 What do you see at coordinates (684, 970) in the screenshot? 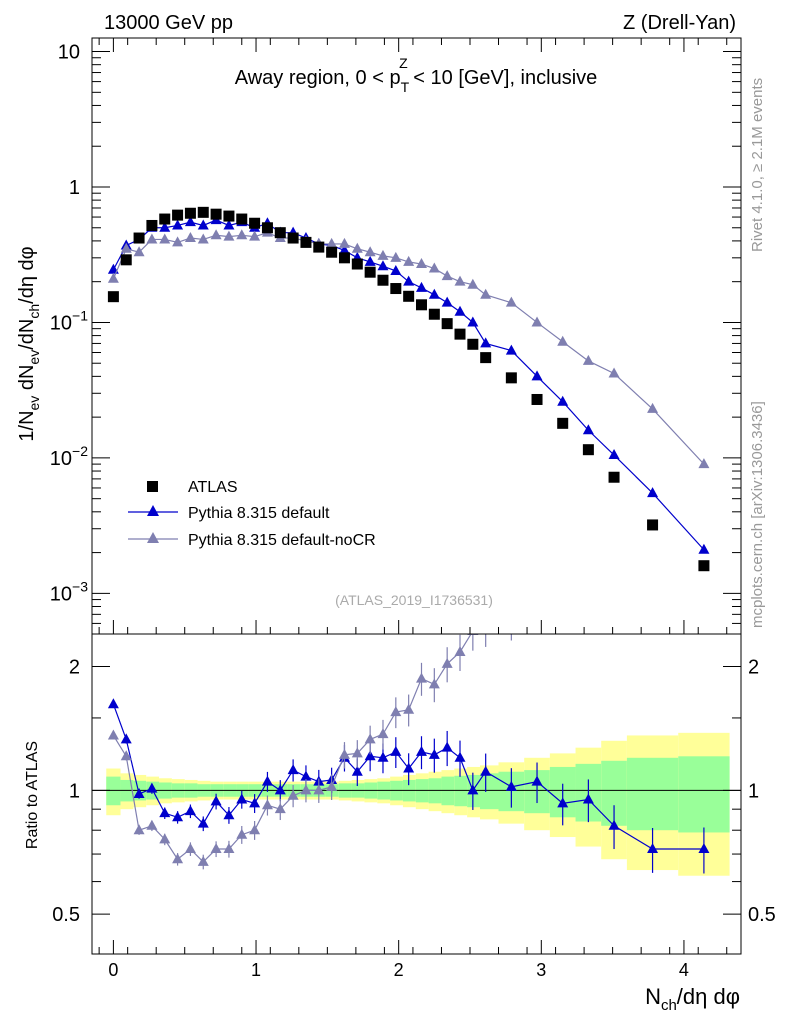
I see `x-tick-label: 4` at bounding box center [684, 970].